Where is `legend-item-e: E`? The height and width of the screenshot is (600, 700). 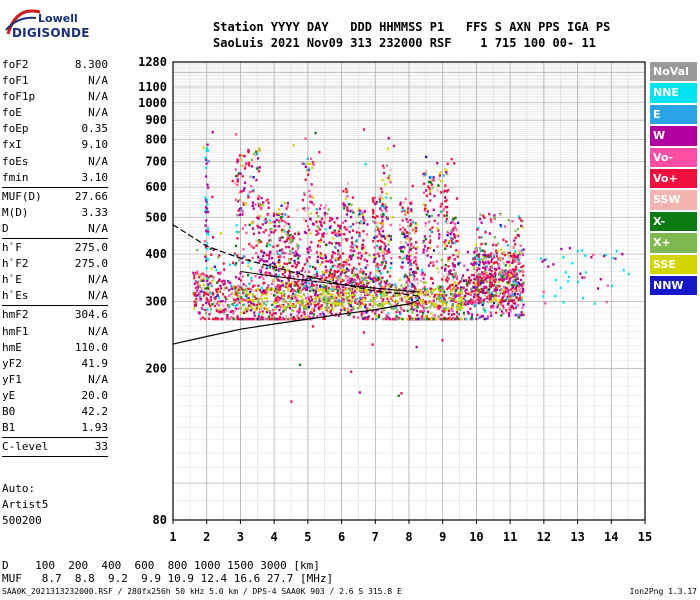
legend-item-e: E is located at coordinates (673, 114).